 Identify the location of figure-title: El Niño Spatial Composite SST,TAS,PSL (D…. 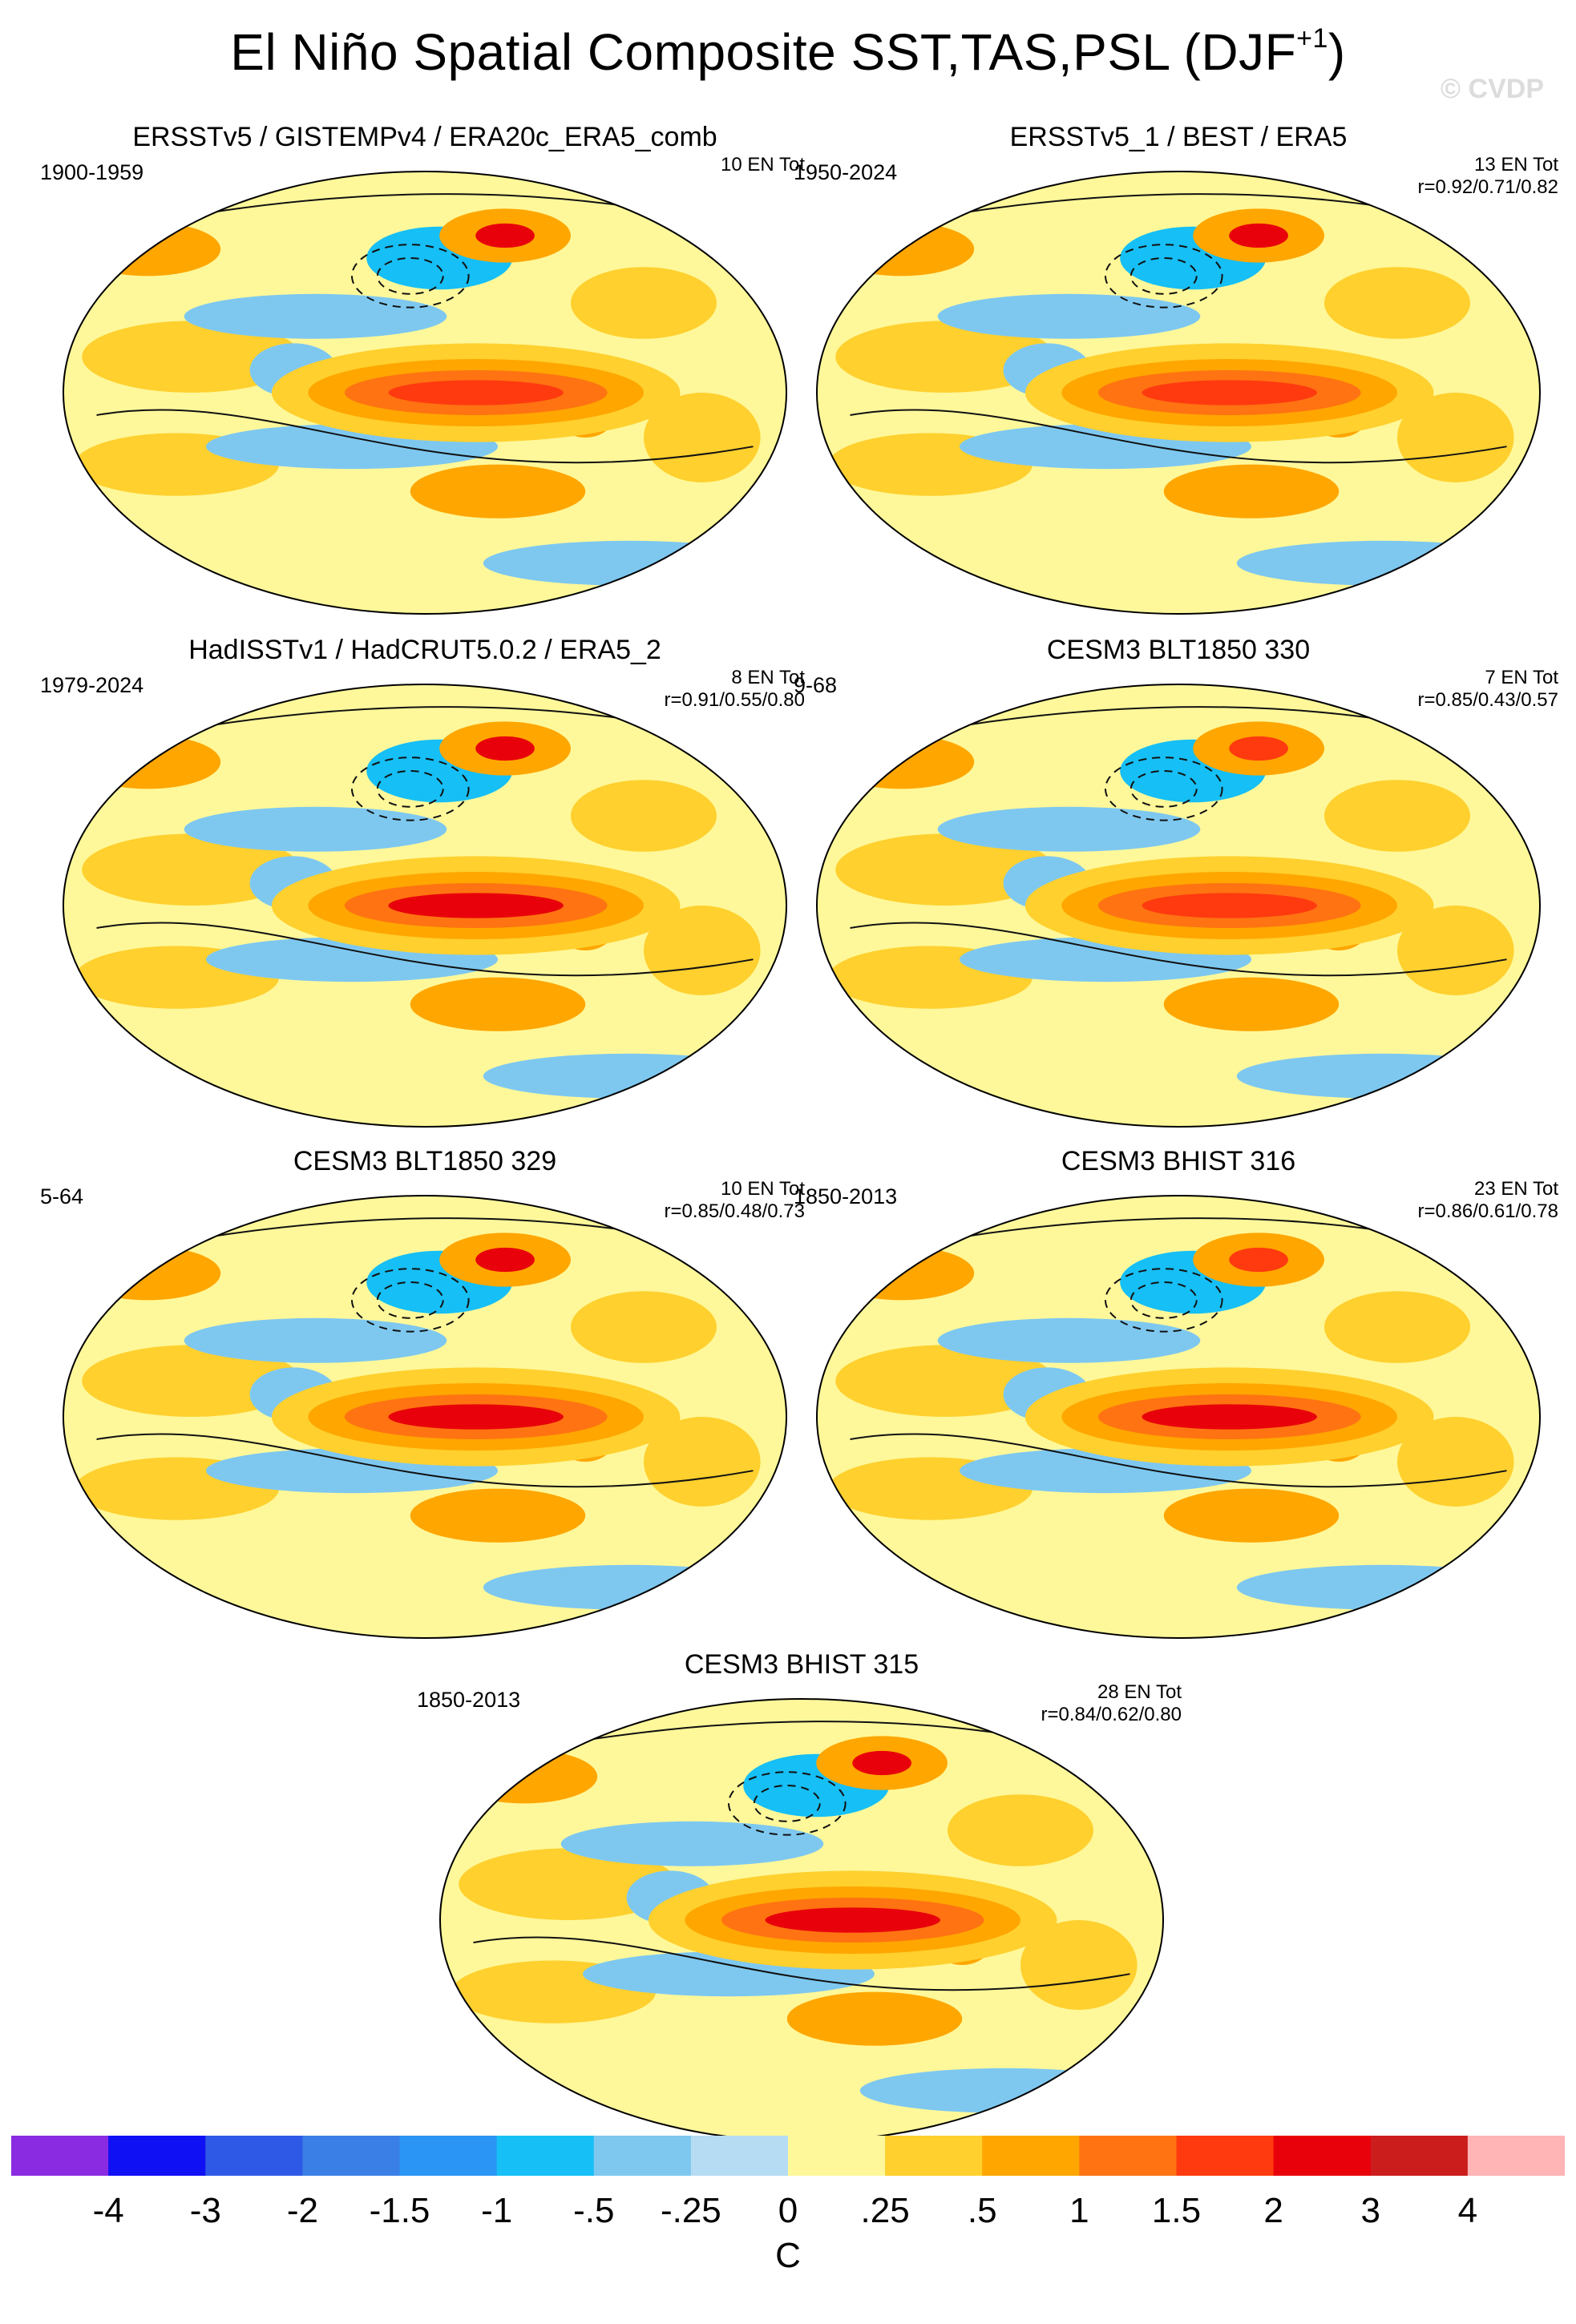
(788, 52).